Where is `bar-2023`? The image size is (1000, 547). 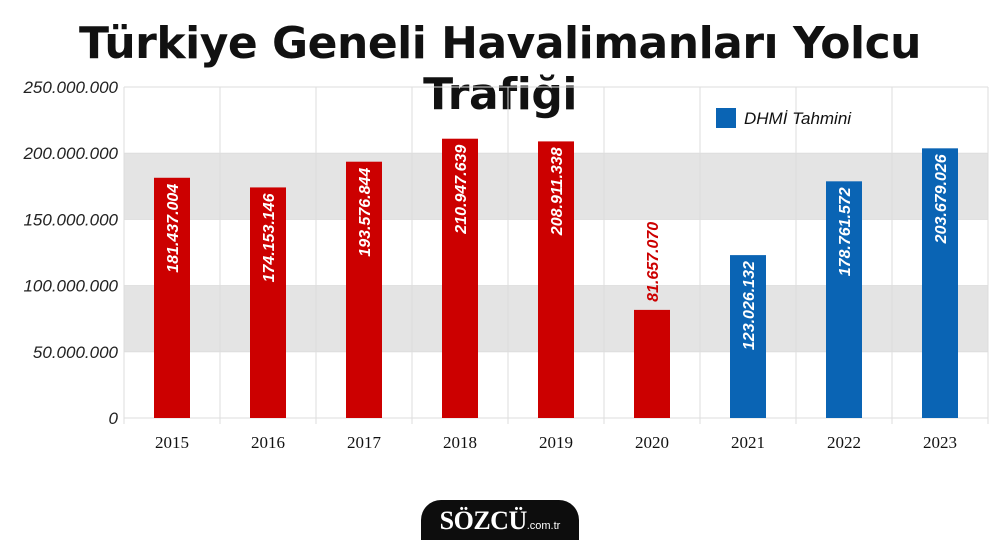 bar-2023 is located at coordinates (940, 283).